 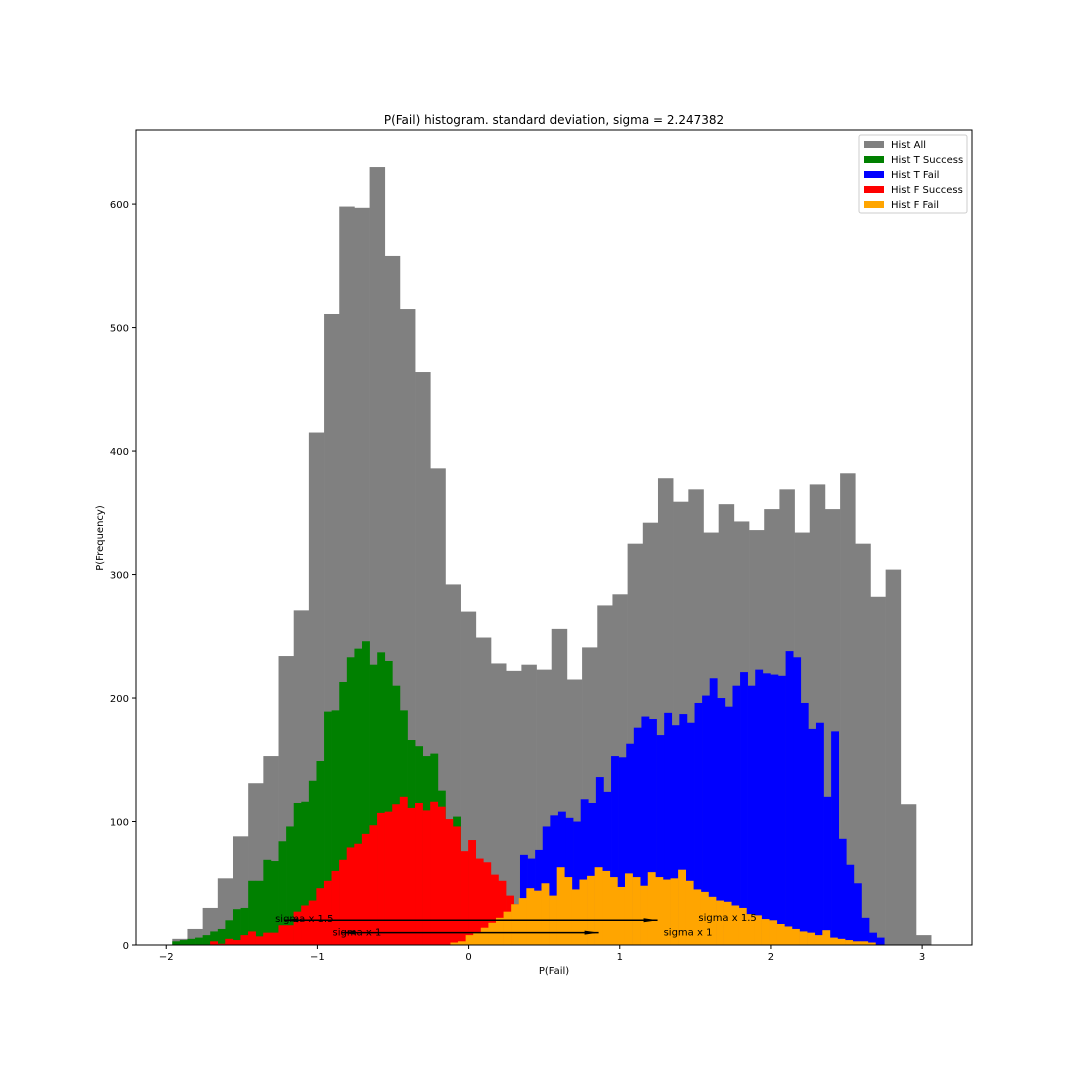 I want to click on series-hist-t-fail, so click(x=702, y=798).